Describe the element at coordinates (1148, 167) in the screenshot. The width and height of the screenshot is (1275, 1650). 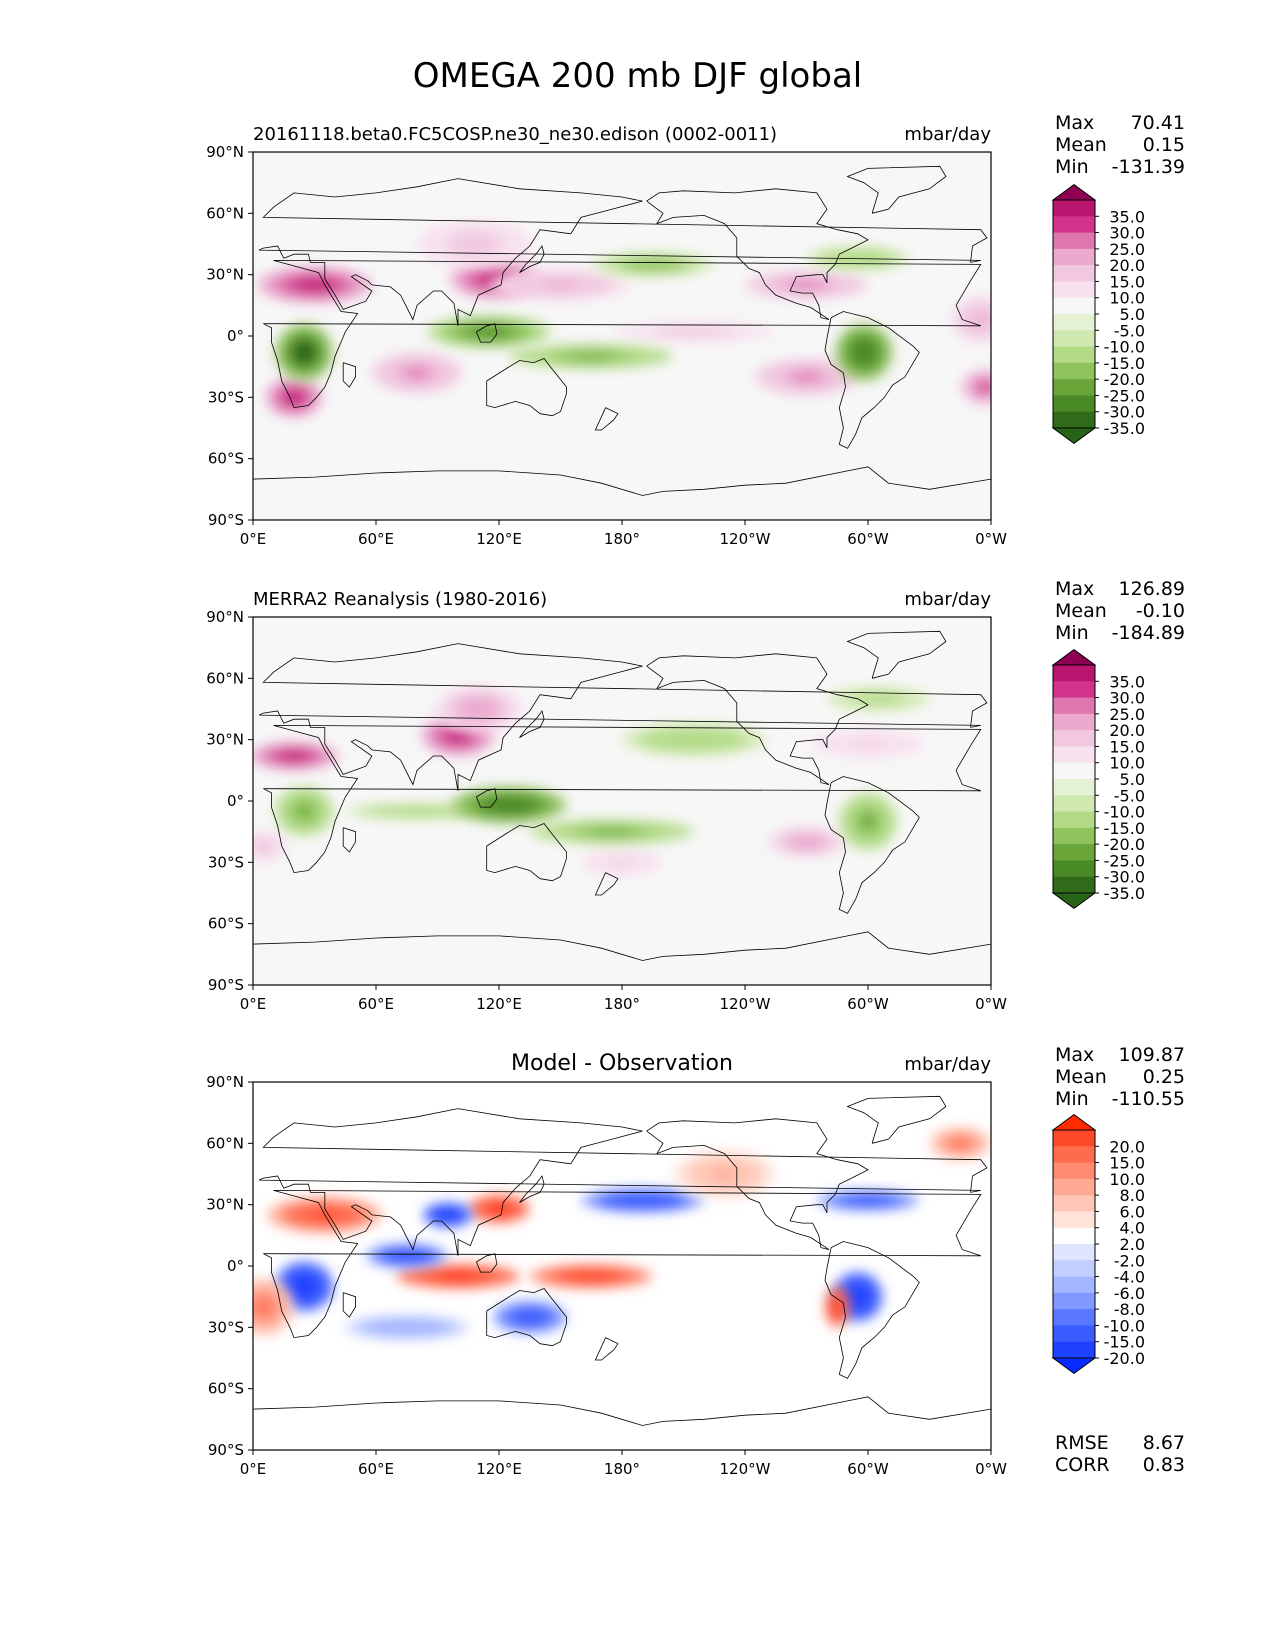
I see `stat-value: -131.39` at that location.